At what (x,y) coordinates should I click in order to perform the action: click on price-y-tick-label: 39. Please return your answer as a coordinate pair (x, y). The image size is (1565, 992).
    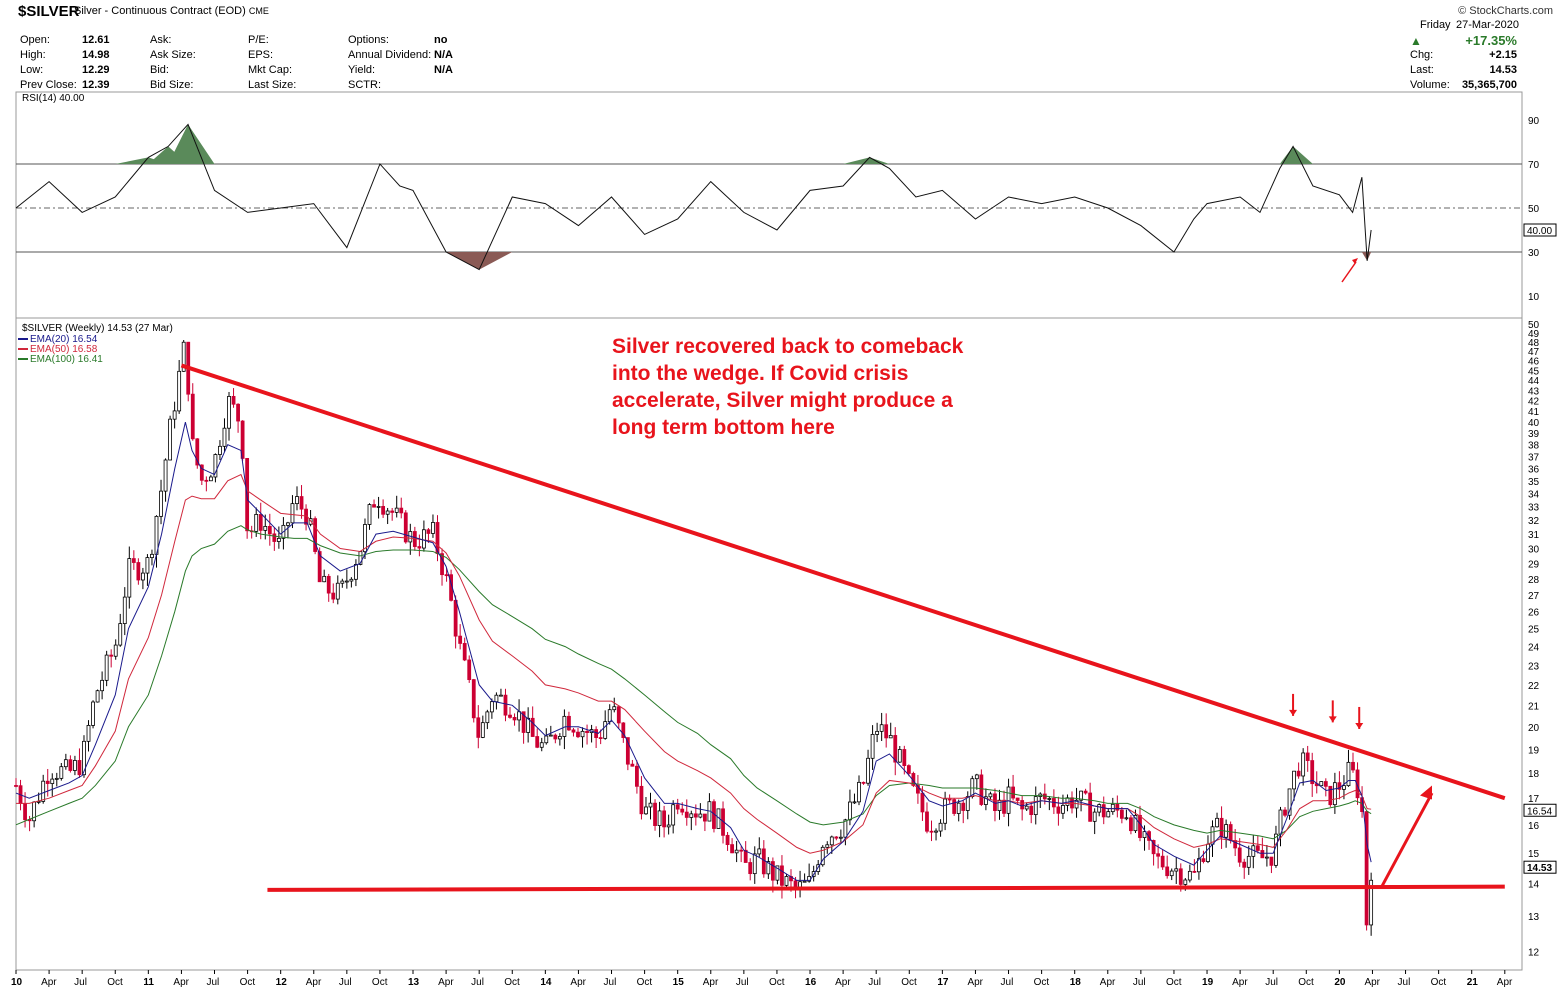
    Looking at the image, I should click on (1534, 434).